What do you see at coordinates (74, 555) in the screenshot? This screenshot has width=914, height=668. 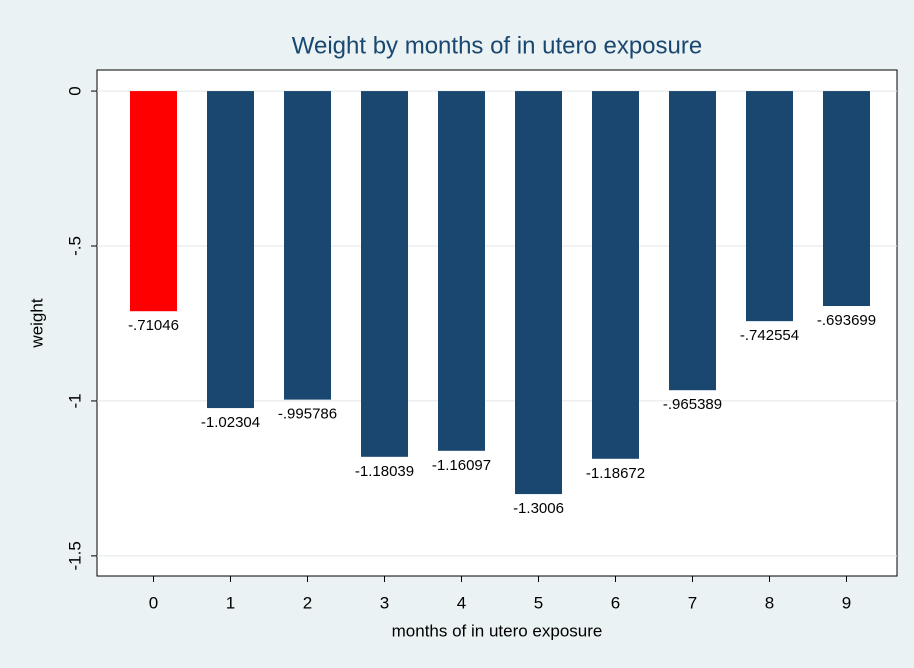 I see `y-tick-label: -1.5` at bounding box center [74, 555].